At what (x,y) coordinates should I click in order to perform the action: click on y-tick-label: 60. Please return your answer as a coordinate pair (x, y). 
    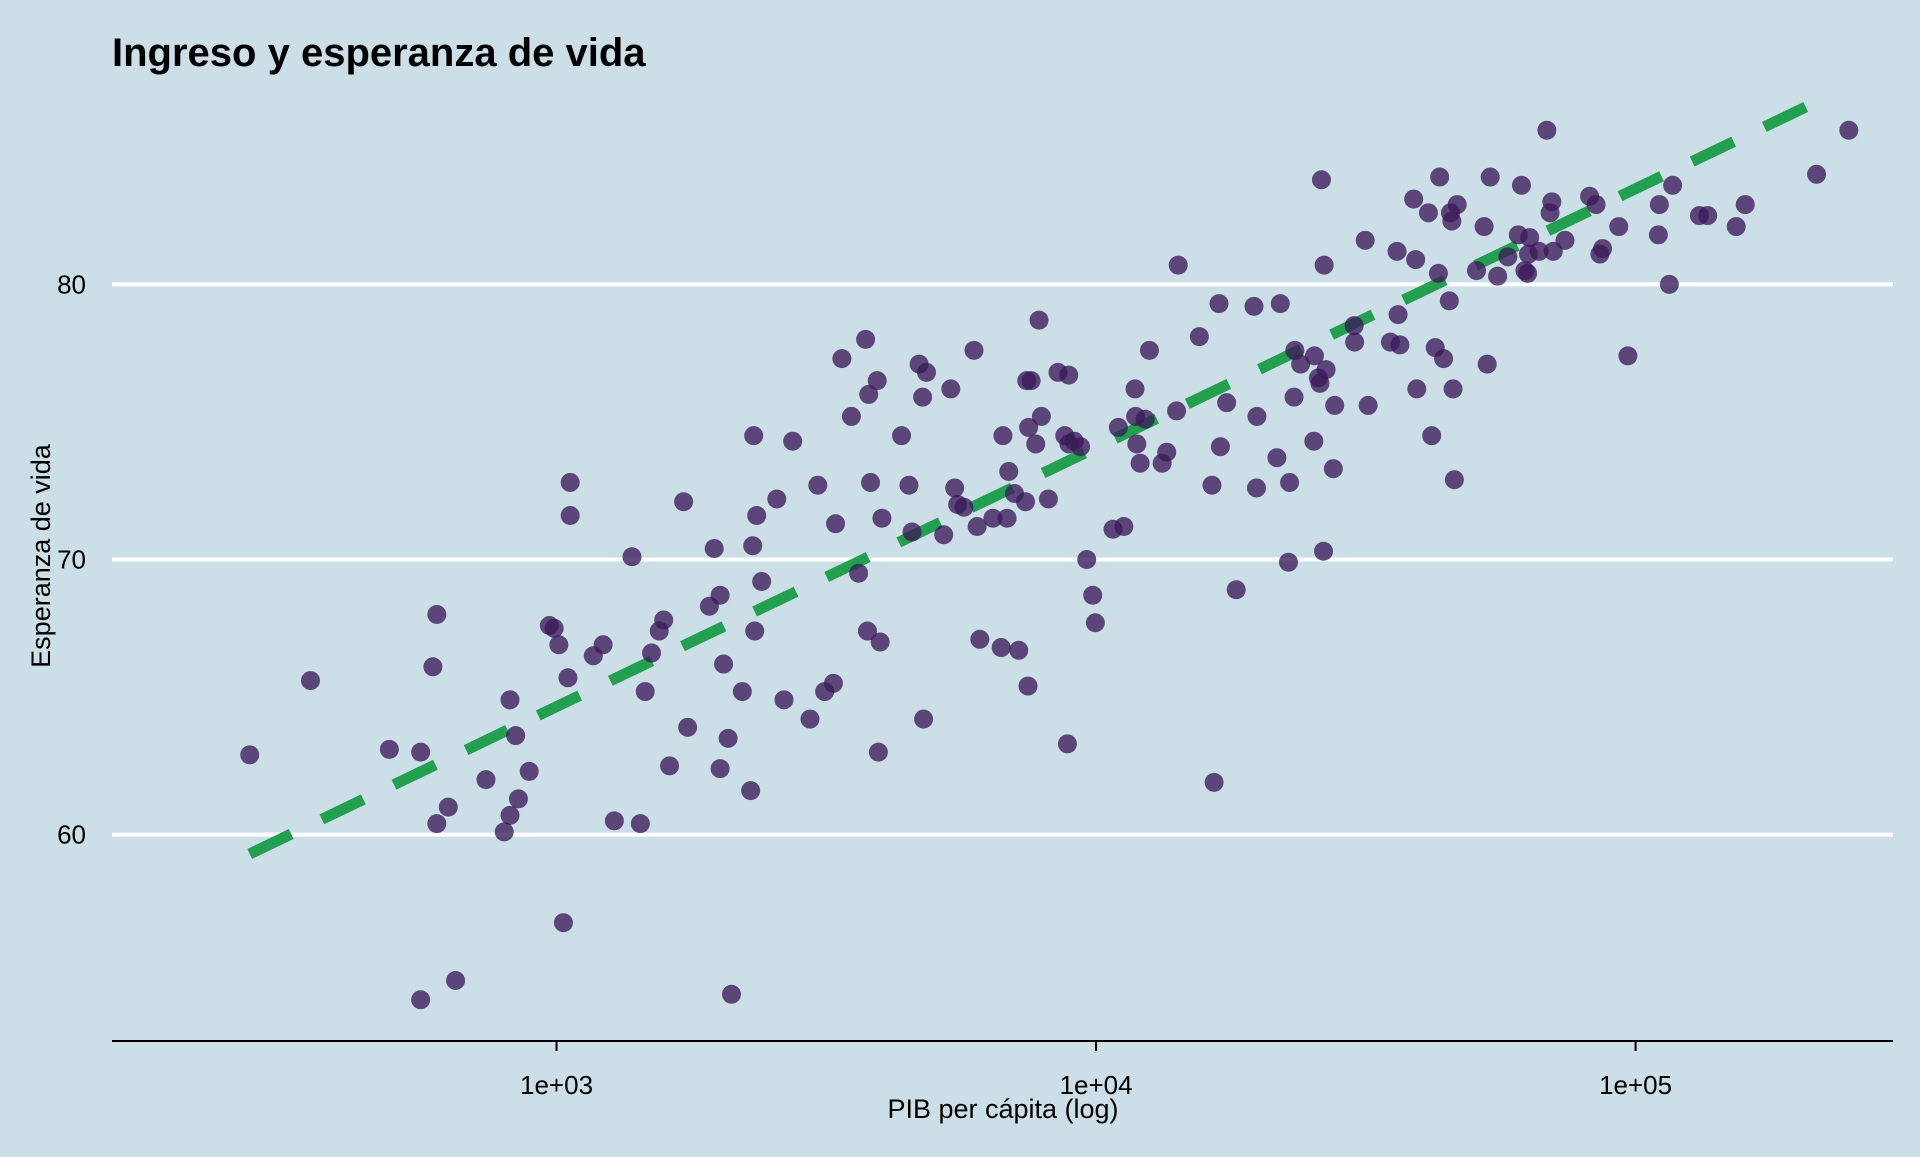
    Looking at the image, I should click on (71, 835).